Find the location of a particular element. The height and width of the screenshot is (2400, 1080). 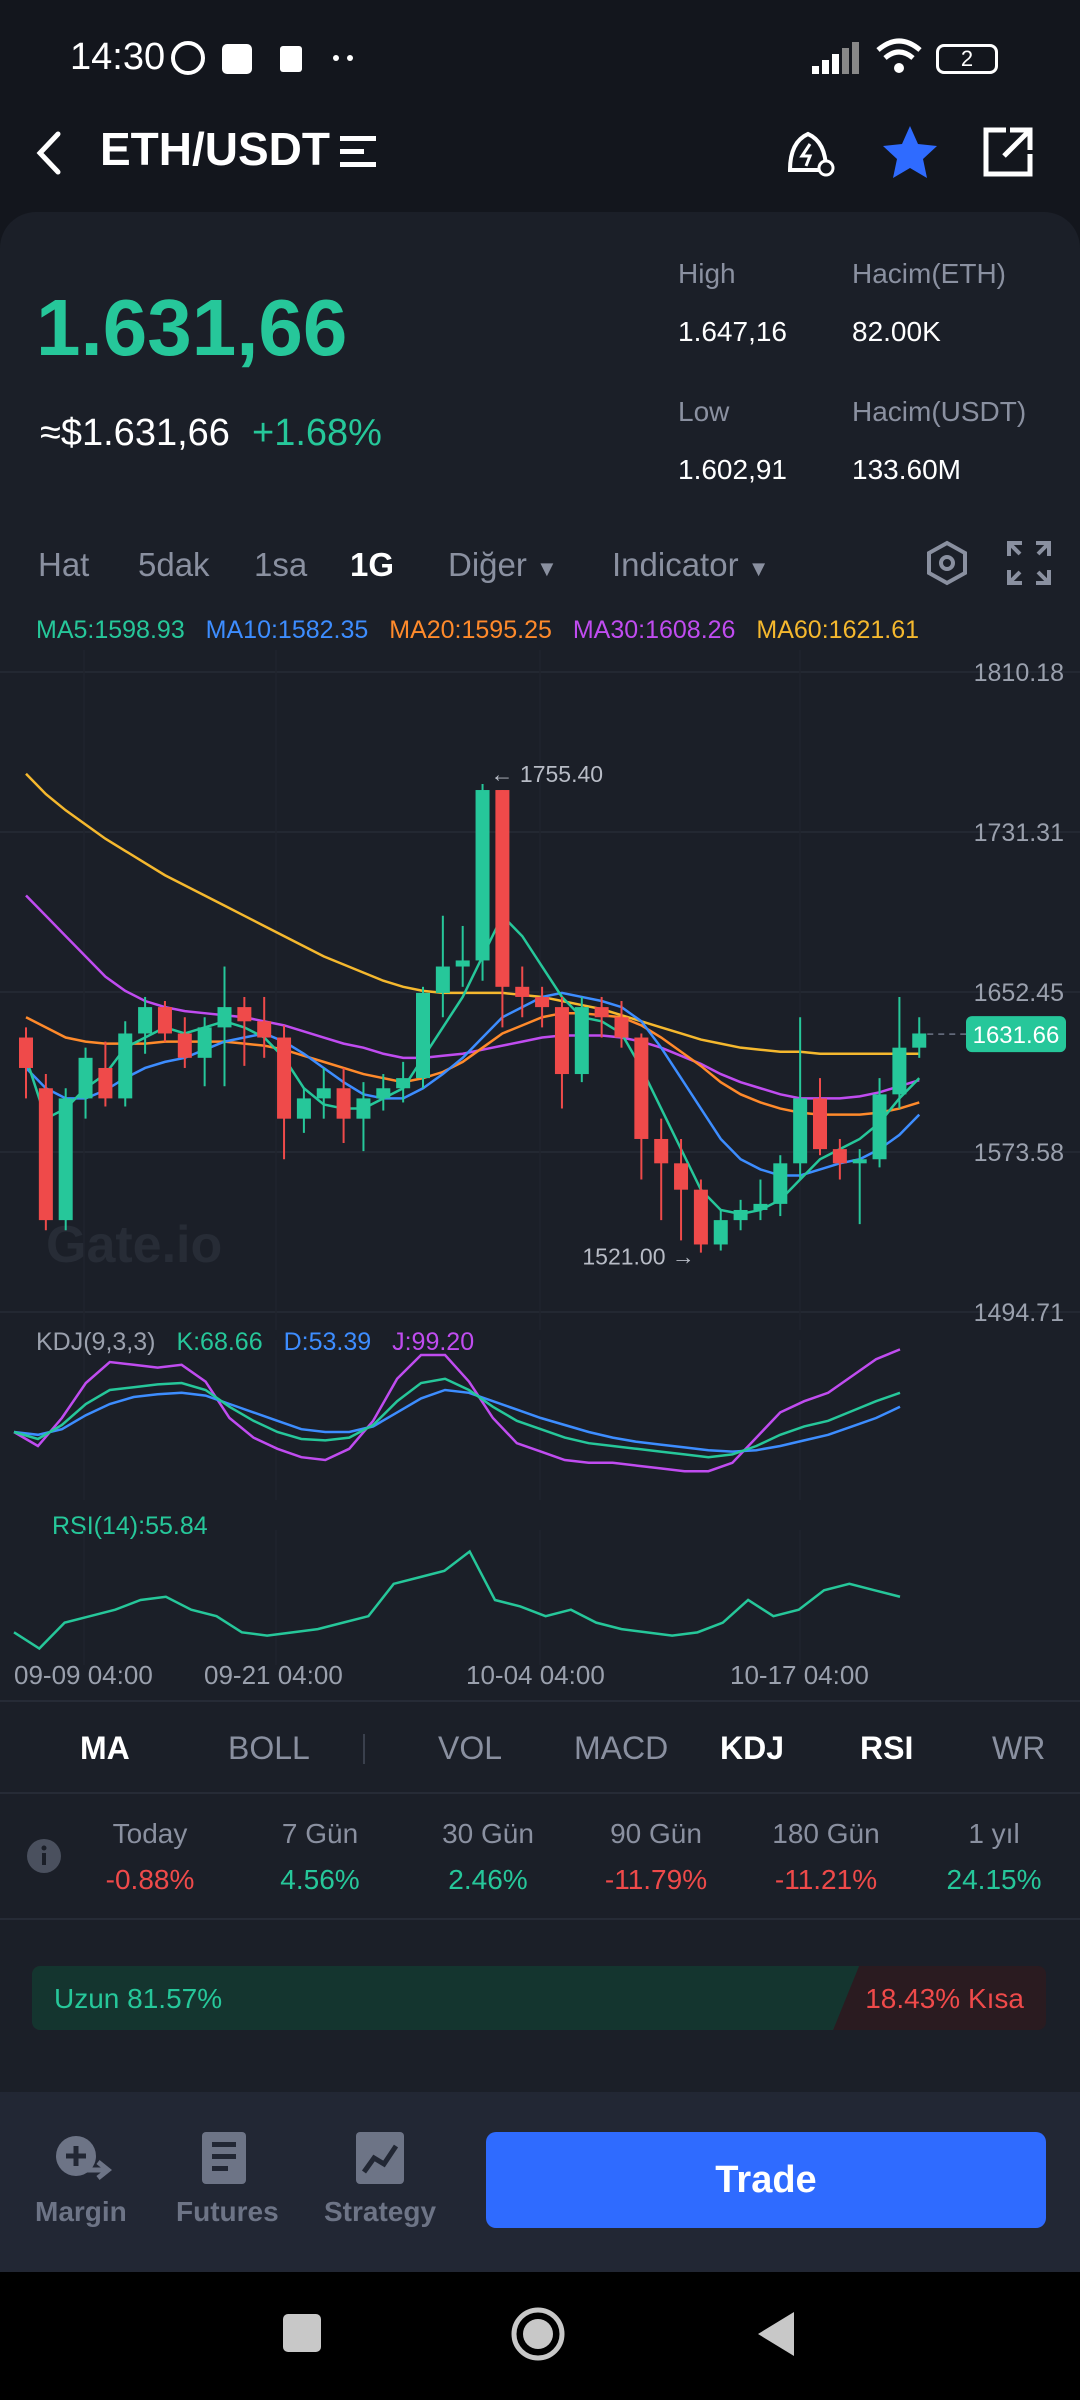

kdj-label: KDJ(9,3,3) is located at coordinates (96, 1342).